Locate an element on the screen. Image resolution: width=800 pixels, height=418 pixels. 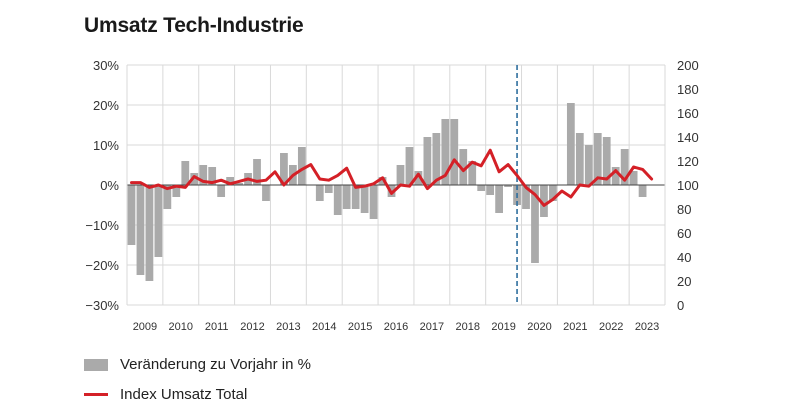
y-tick-label-right: 180 is located at coordinates (688, 89).